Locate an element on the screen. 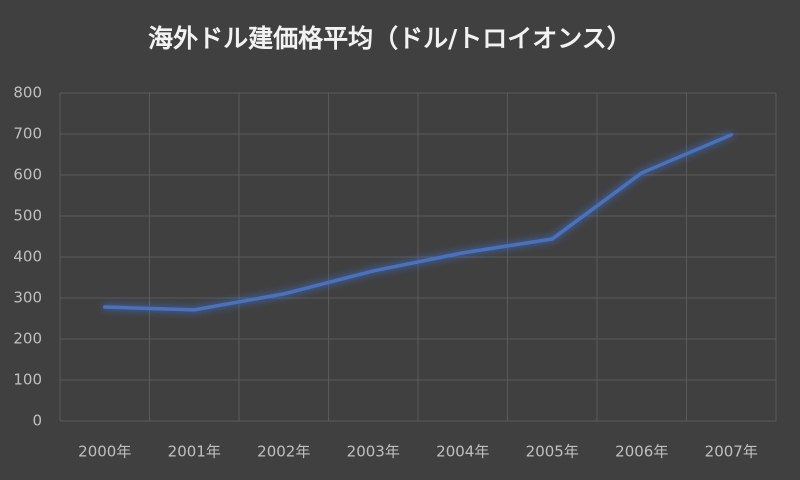  y-tick-label: 800 is located at coordinates (27, 93).